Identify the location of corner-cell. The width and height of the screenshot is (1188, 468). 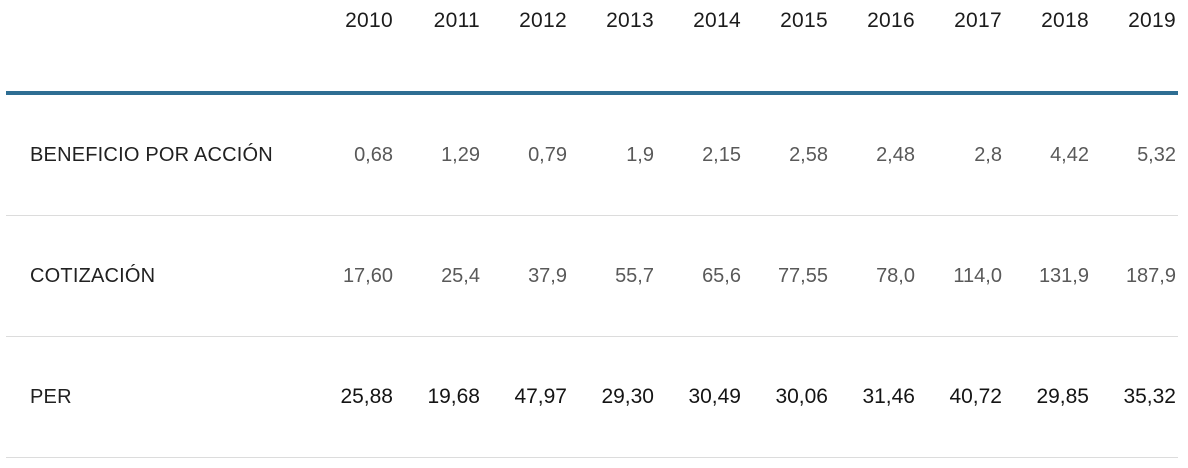
(157, 47).